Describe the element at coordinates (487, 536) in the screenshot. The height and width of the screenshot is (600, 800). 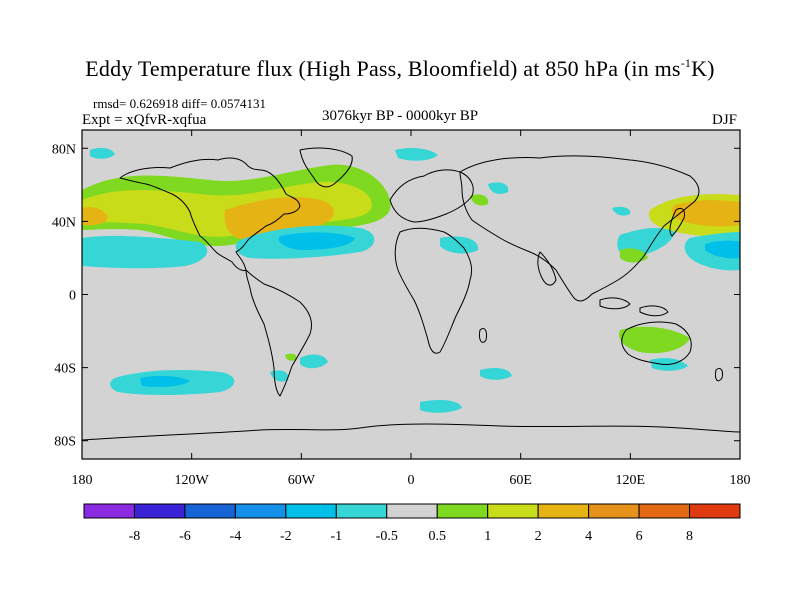
I see `colorbar-label: 1` at that location.